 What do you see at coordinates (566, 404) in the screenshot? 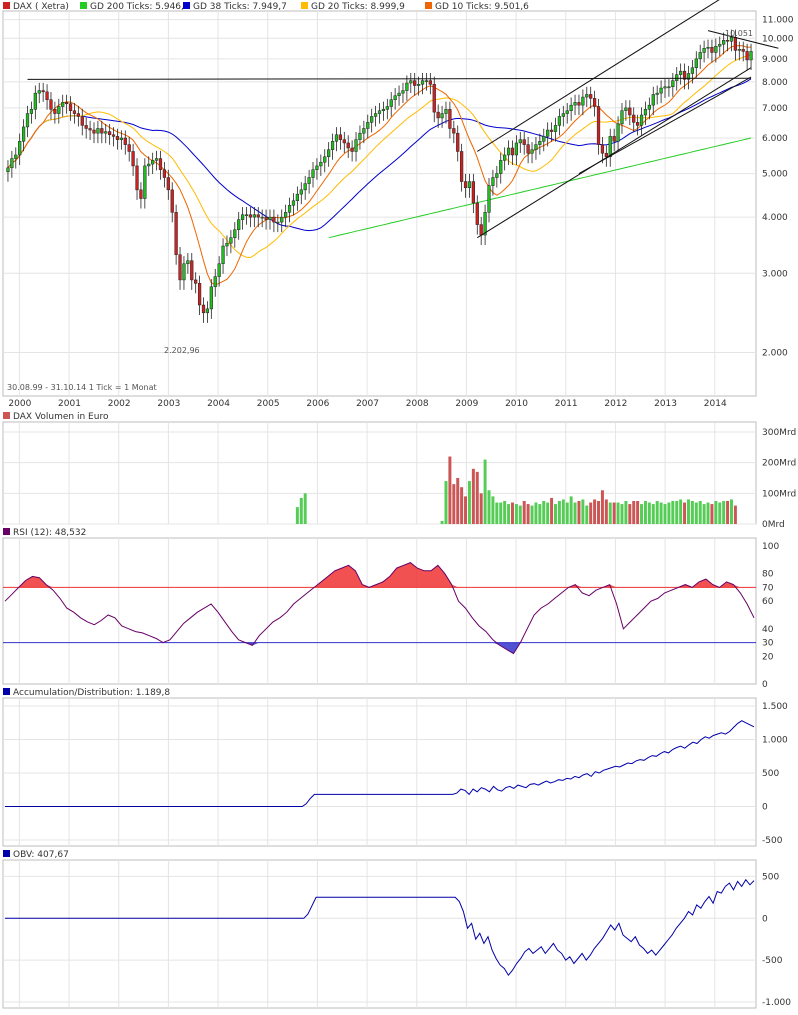
I see `x-tick-label: 2011` at bounding box center [566, 404].